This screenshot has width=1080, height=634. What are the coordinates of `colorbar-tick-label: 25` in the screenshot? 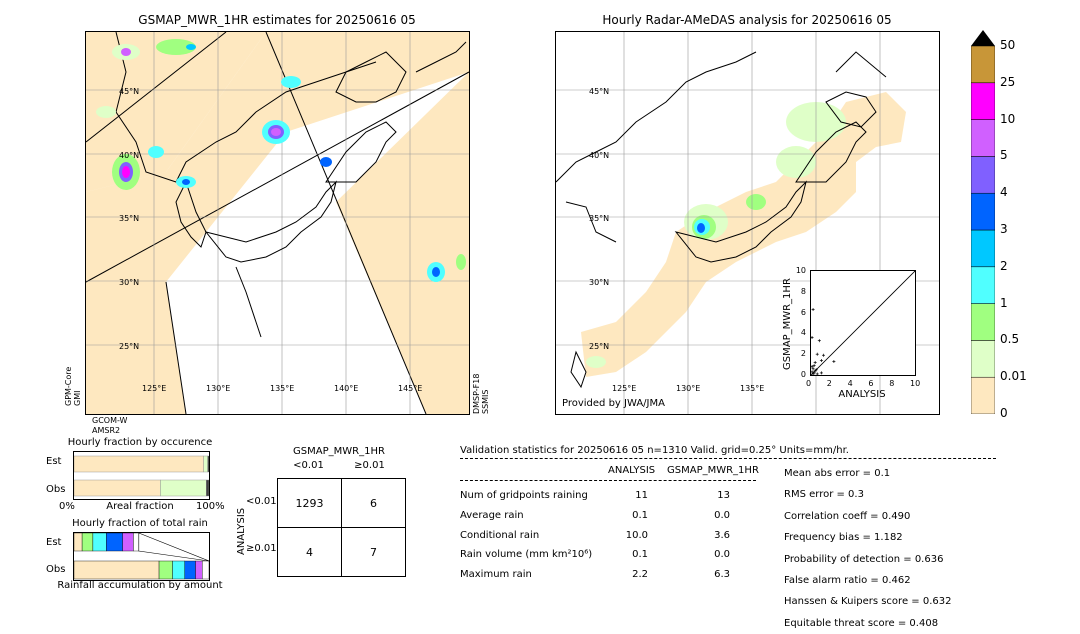 It's located at (1008, 81).